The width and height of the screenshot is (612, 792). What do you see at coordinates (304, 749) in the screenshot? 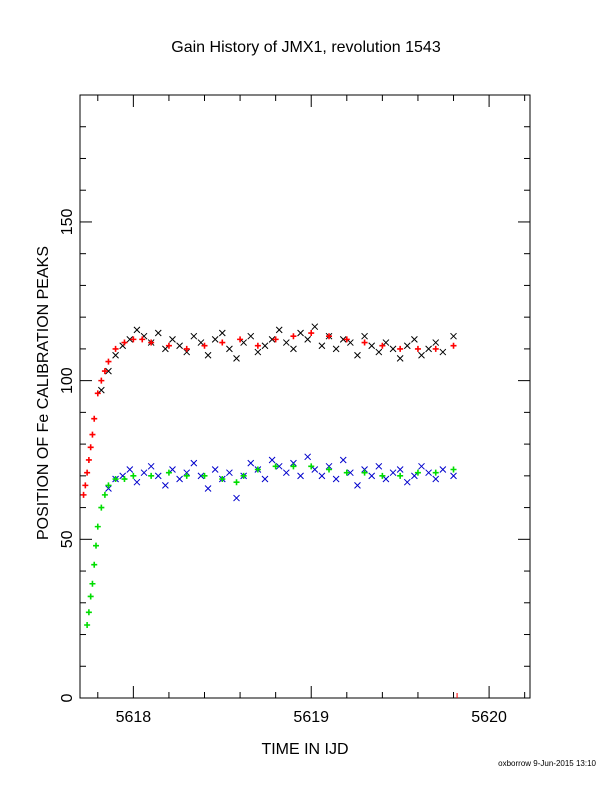
I see `x-axis-label: TIME IN IJD` at bounding box center [304, 749].